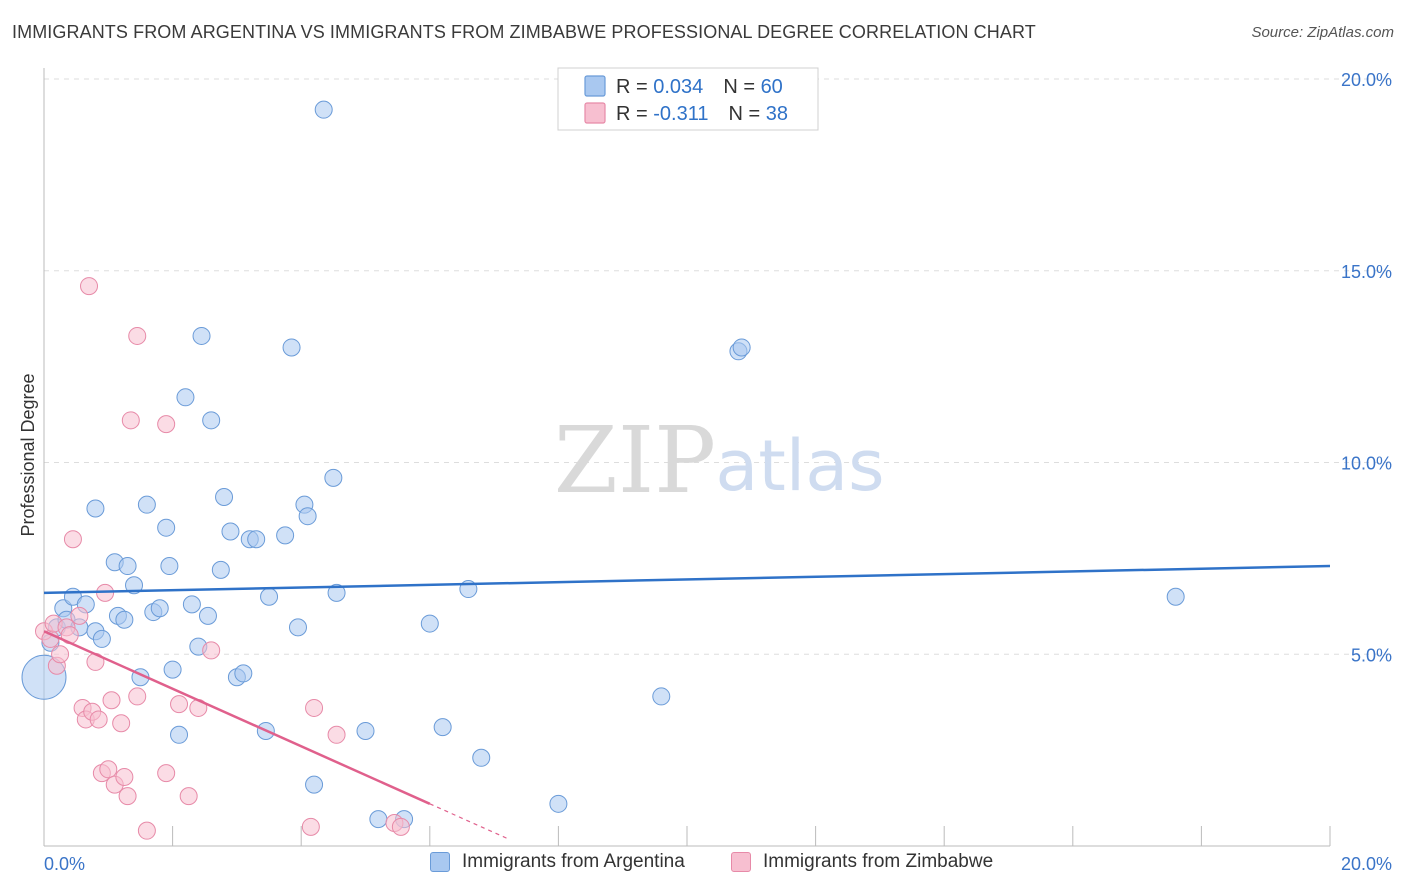 This screenshot has height=892, width=1406. Describe the element at coordinates (573, 861) in the screenshot. I see `legend-label-argentina: Immigrants from Argentina` at that location.